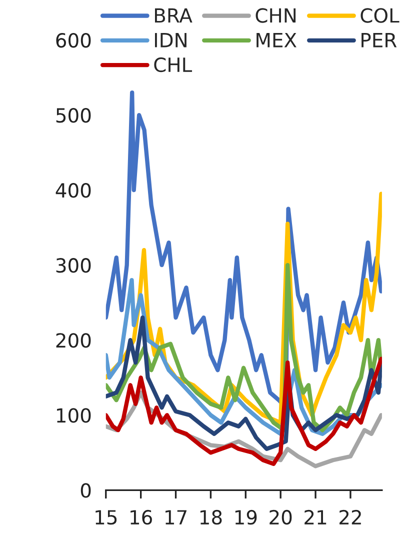  Describe the element at coordinates (379, 40) in the screenshot. I see `legend-label: PER` at that location.